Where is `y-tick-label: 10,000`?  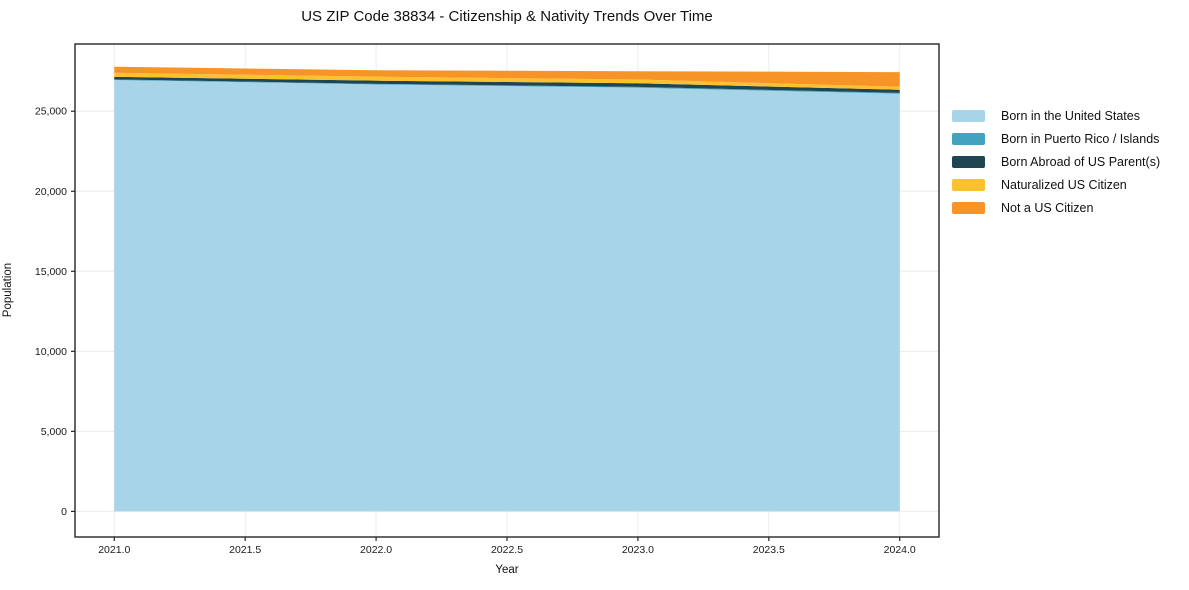 y-tick-label: 10,000 is located at coordinates (51, 352).